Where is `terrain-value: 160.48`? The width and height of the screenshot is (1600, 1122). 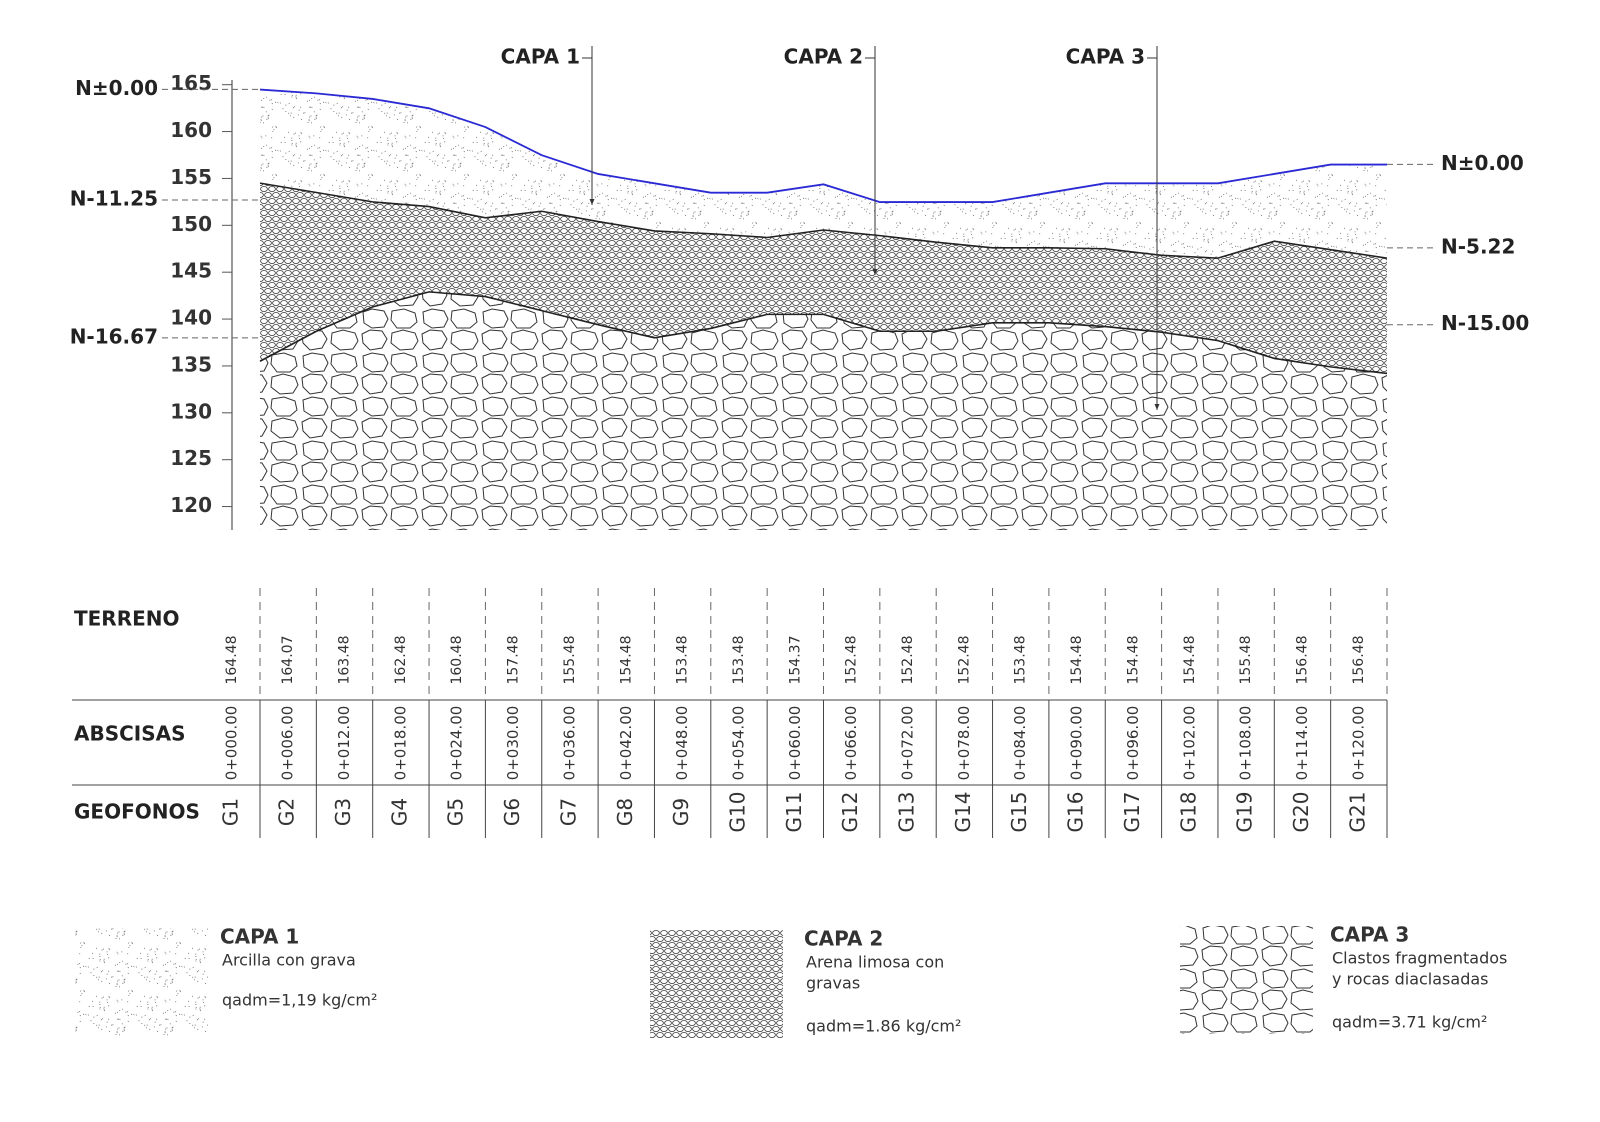
terrain-value: 160.48 is located at coordinates (457, 660).